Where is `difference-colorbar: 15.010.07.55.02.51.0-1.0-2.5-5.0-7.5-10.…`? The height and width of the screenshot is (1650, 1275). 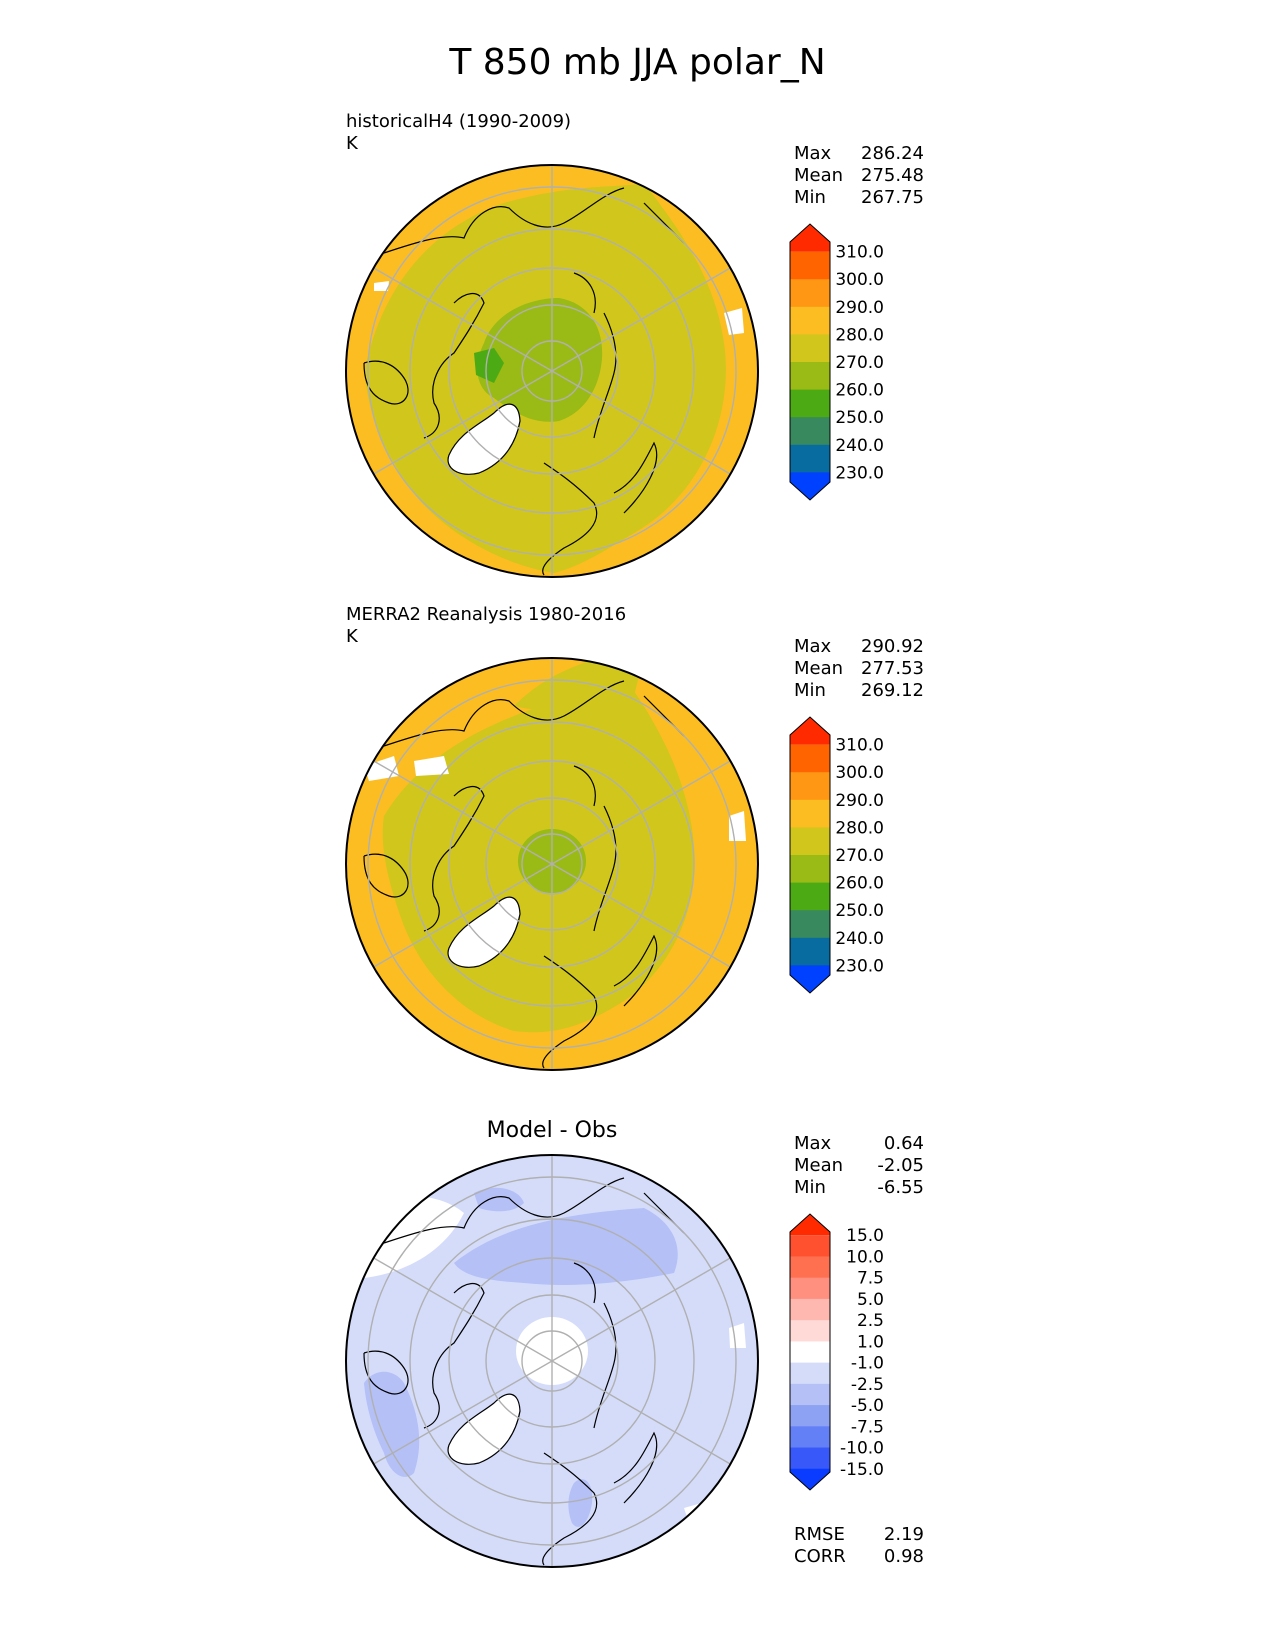
difference-colorbar: 15.010.07.55.02.51.0-1.0-2.5-5.0-7.5-10.… is located at coordinates (836, 1352).